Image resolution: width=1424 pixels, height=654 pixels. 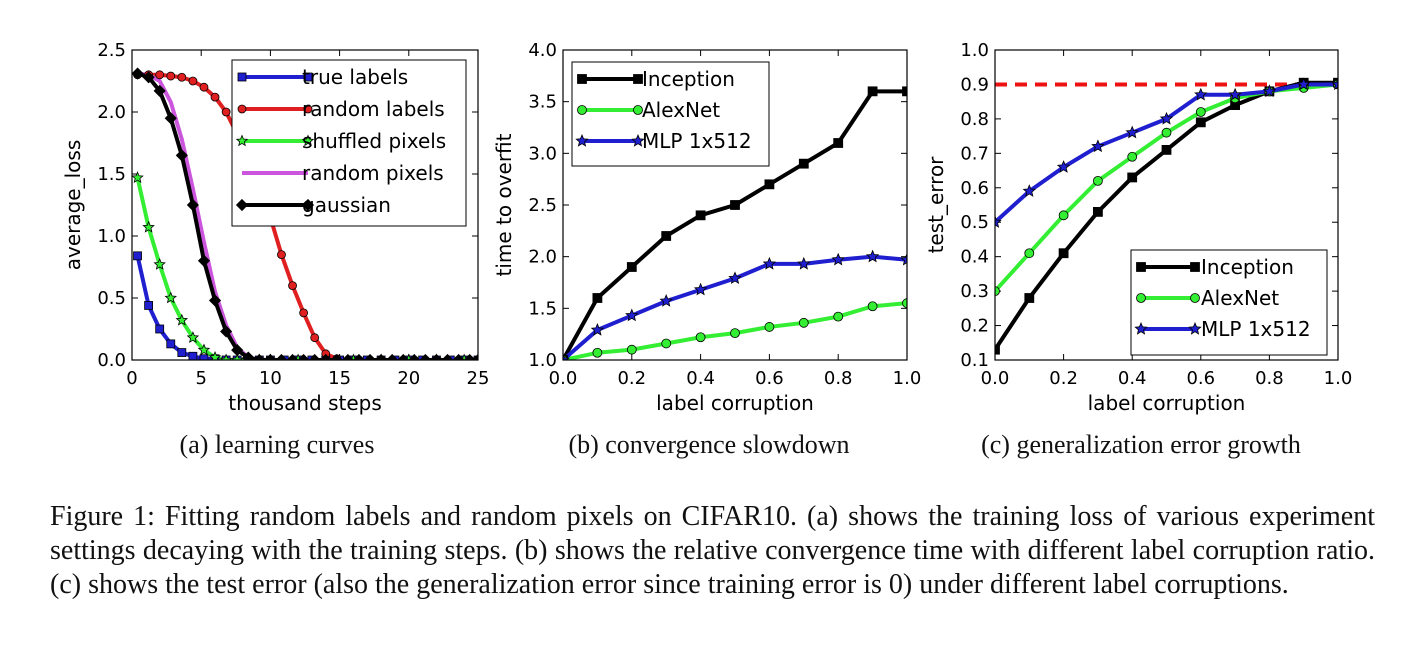 What do you see at coordinates (838, 378) in the screenshot?
I see `x-tick-label: 0.8` at bounding box center [838, 378].